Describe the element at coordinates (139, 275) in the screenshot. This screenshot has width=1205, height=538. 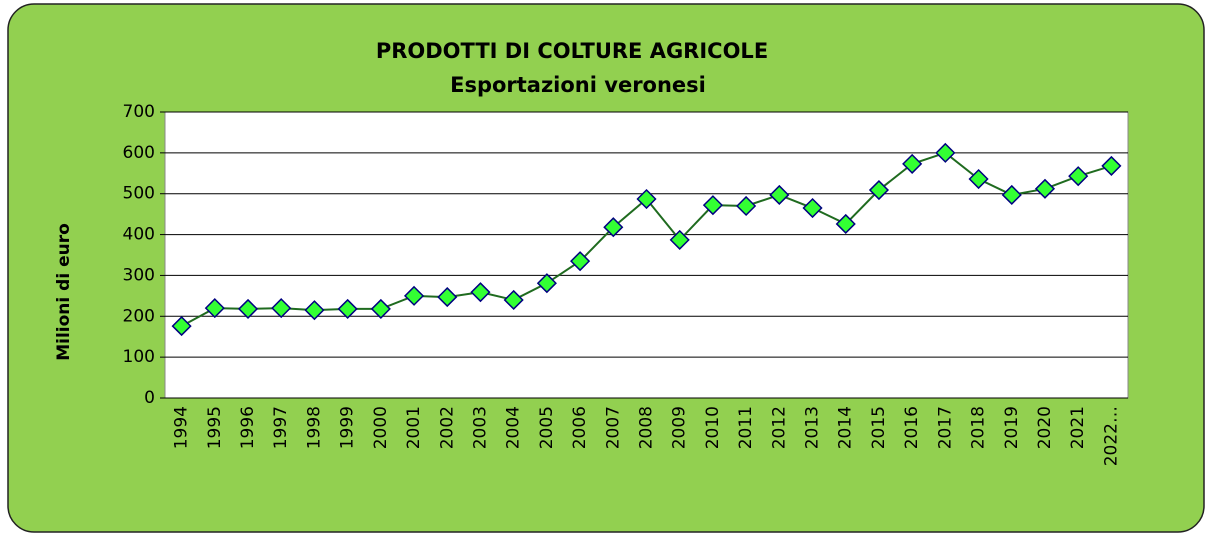
I see `y-tick-label: 300` at that location.